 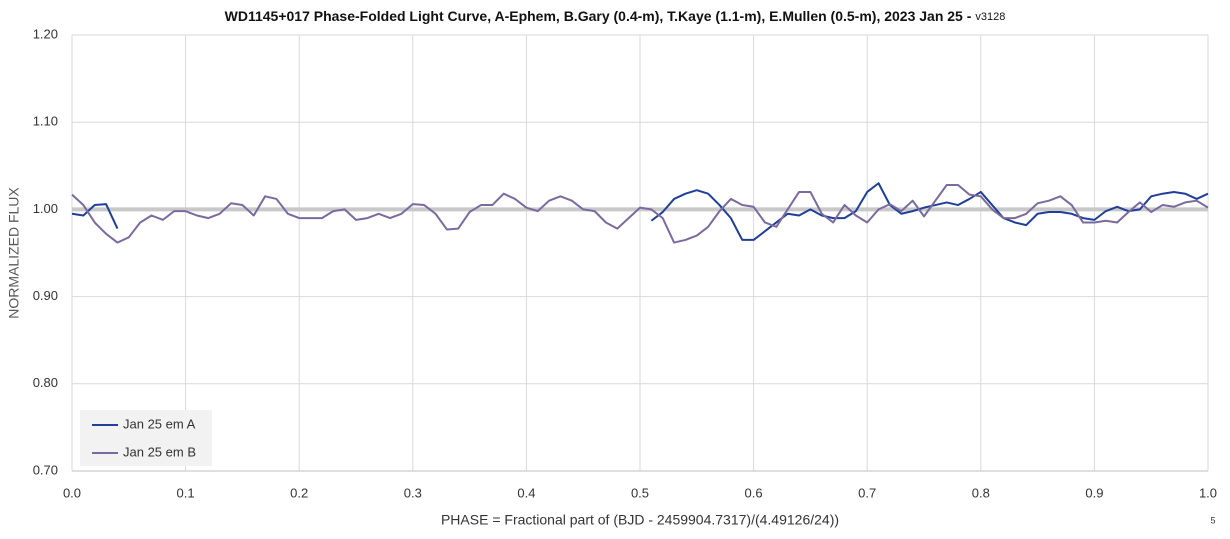 What do you see at coordinates (754, 492) in the screenshot?
I see `x-tick-label: 0.6` at bounding box center [754, 492].